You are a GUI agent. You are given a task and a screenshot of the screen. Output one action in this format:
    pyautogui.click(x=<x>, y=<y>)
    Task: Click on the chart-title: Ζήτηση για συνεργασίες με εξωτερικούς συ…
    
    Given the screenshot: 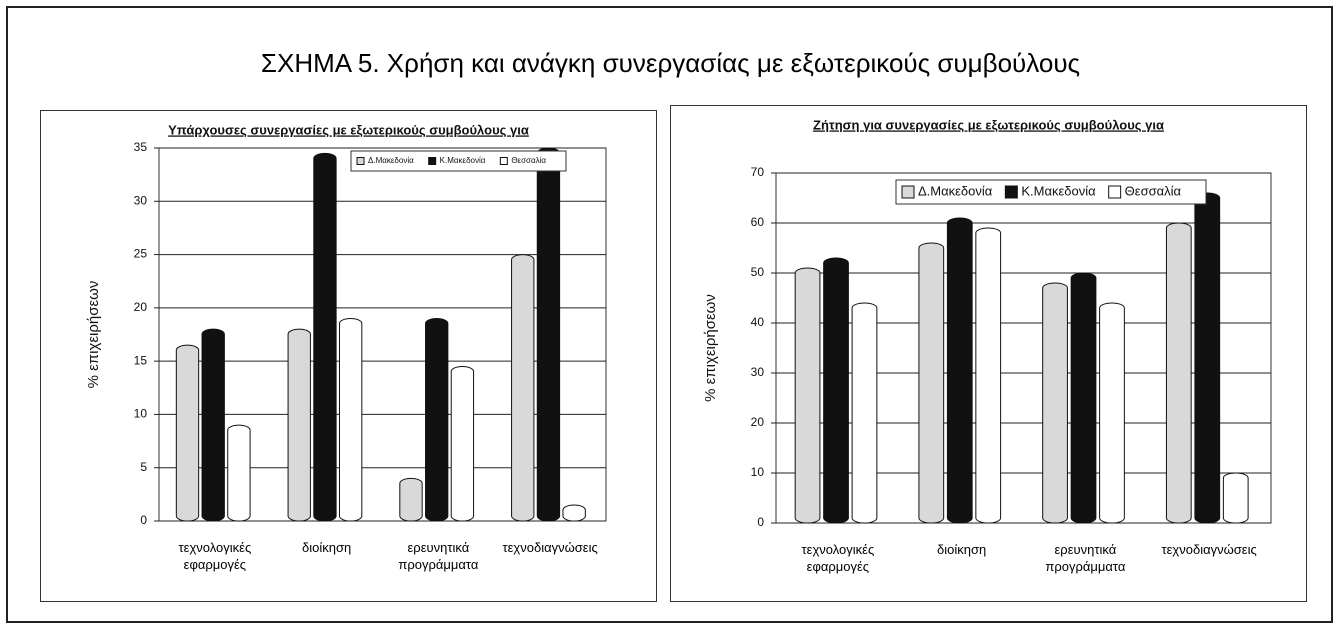 What is the action you would take?
    pyautogui.click(x=988, y=124)
    